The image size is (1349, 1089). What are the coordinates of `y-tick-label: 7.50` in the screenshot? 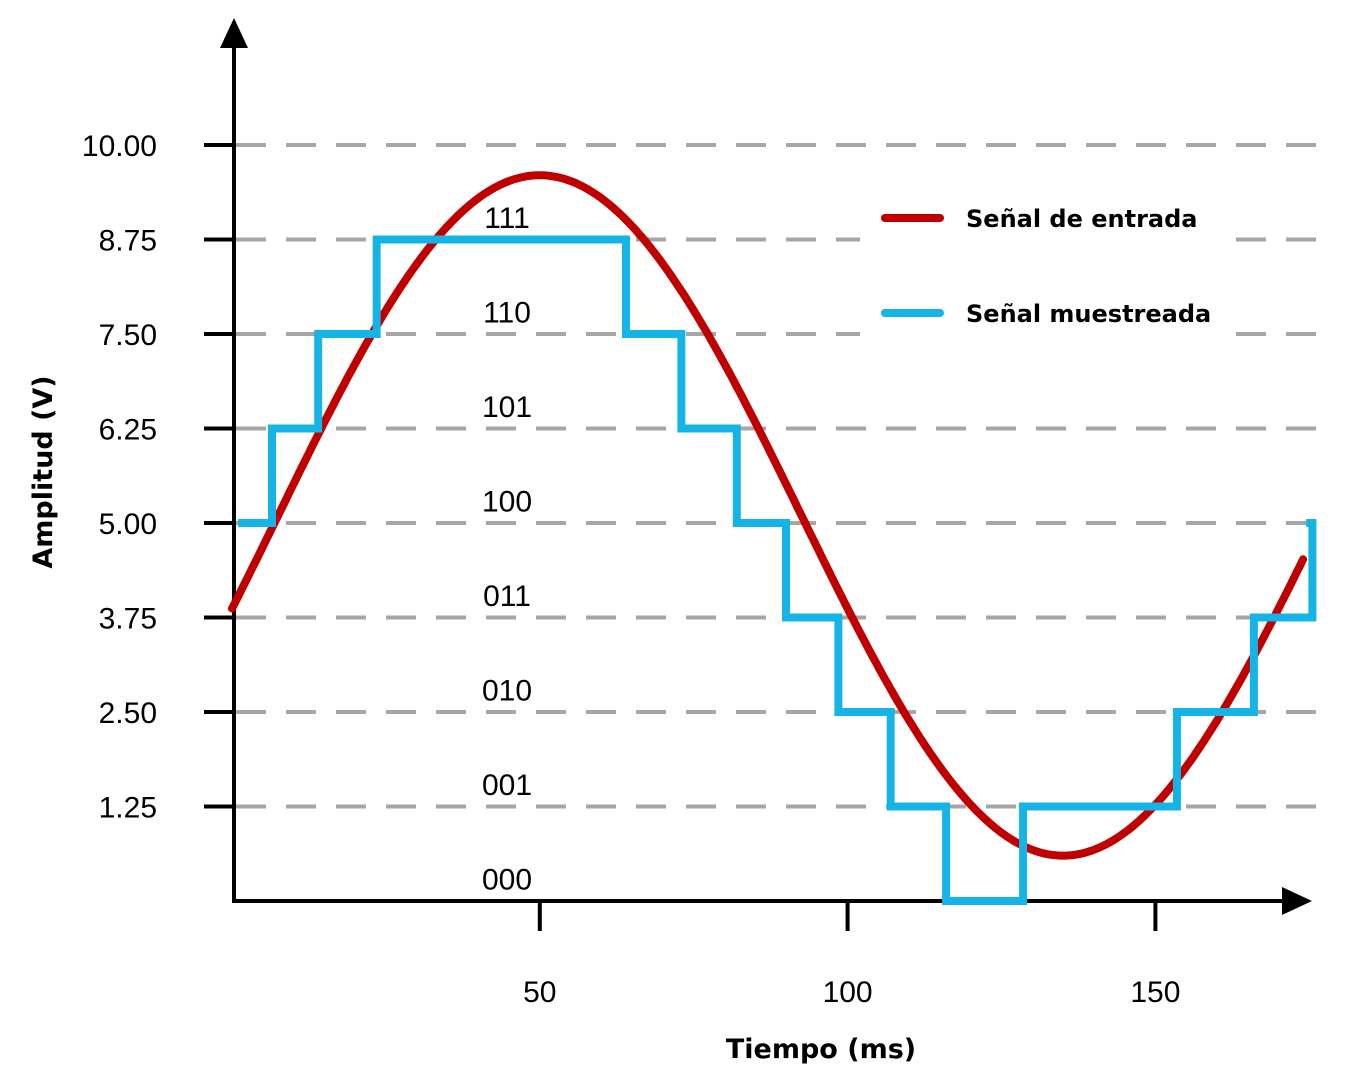 It's located at (128, 335).